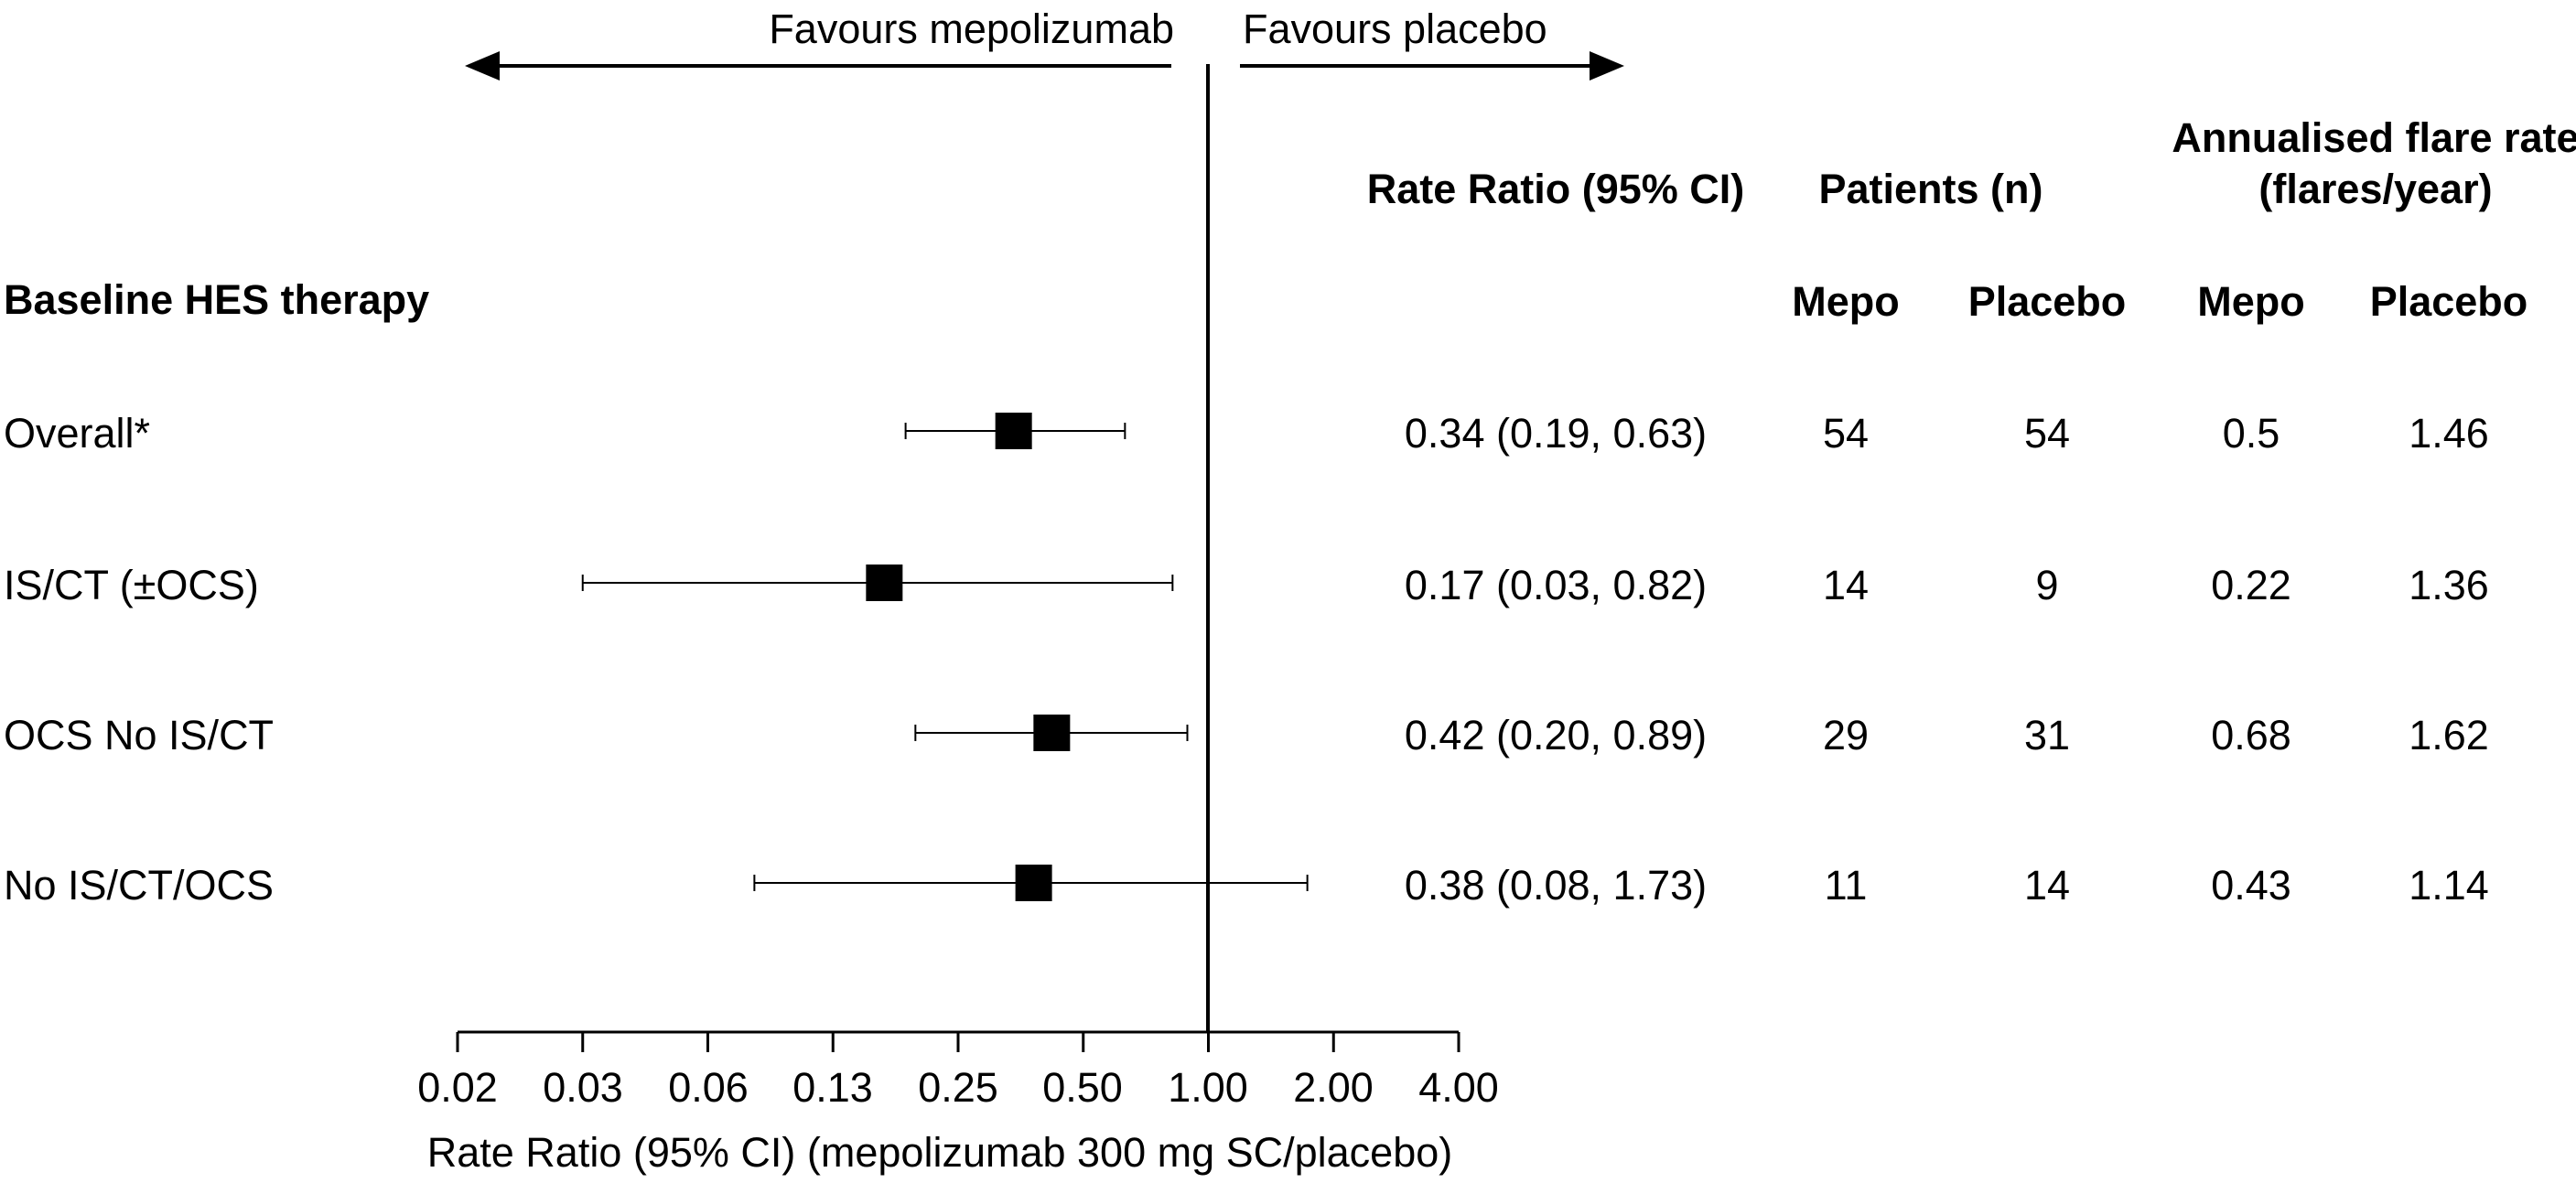 This screenshot has height=1183, width=2576. What do you see at coordinates (77, 434) in the screenshot?
I see `row-label: Overall*` at bounding box center [77, 434].